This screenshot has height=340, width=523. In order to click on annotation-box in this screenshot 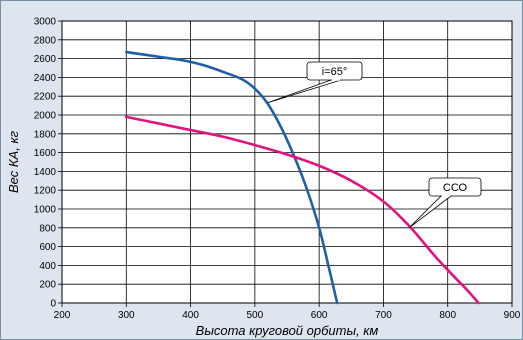, I will do `click(455, 187)`.